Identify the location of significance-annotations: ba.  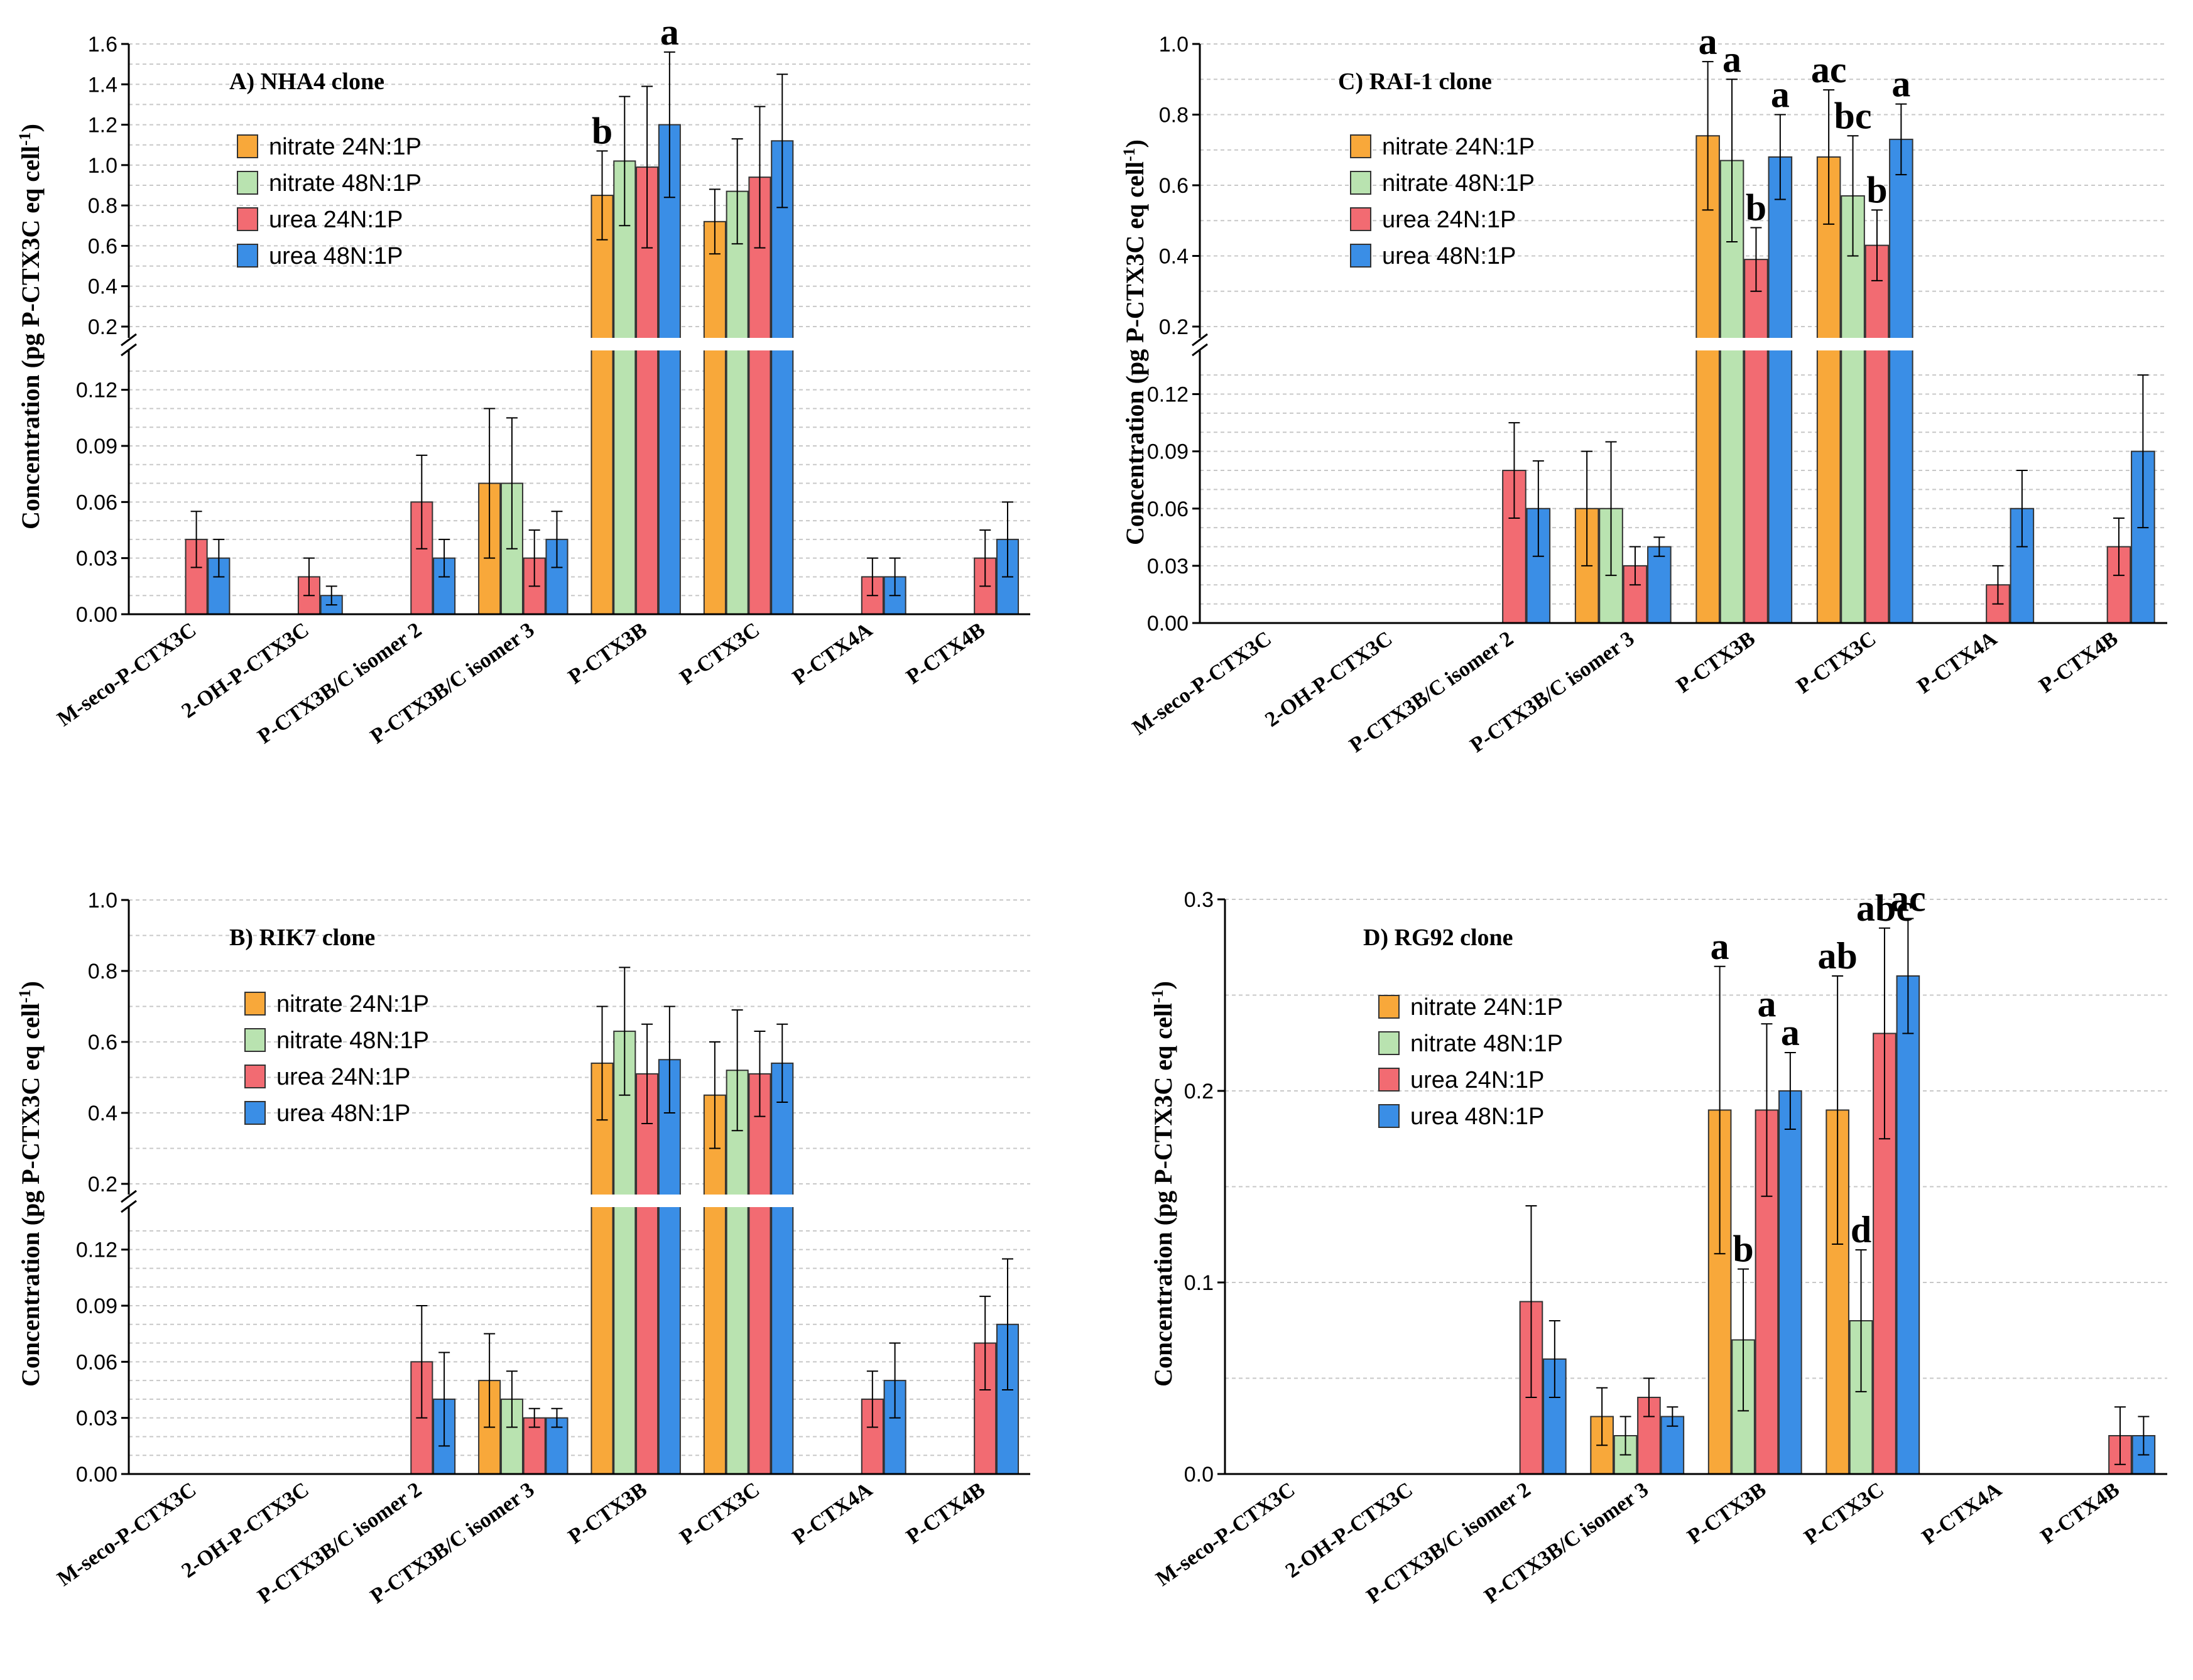
(635, 81).